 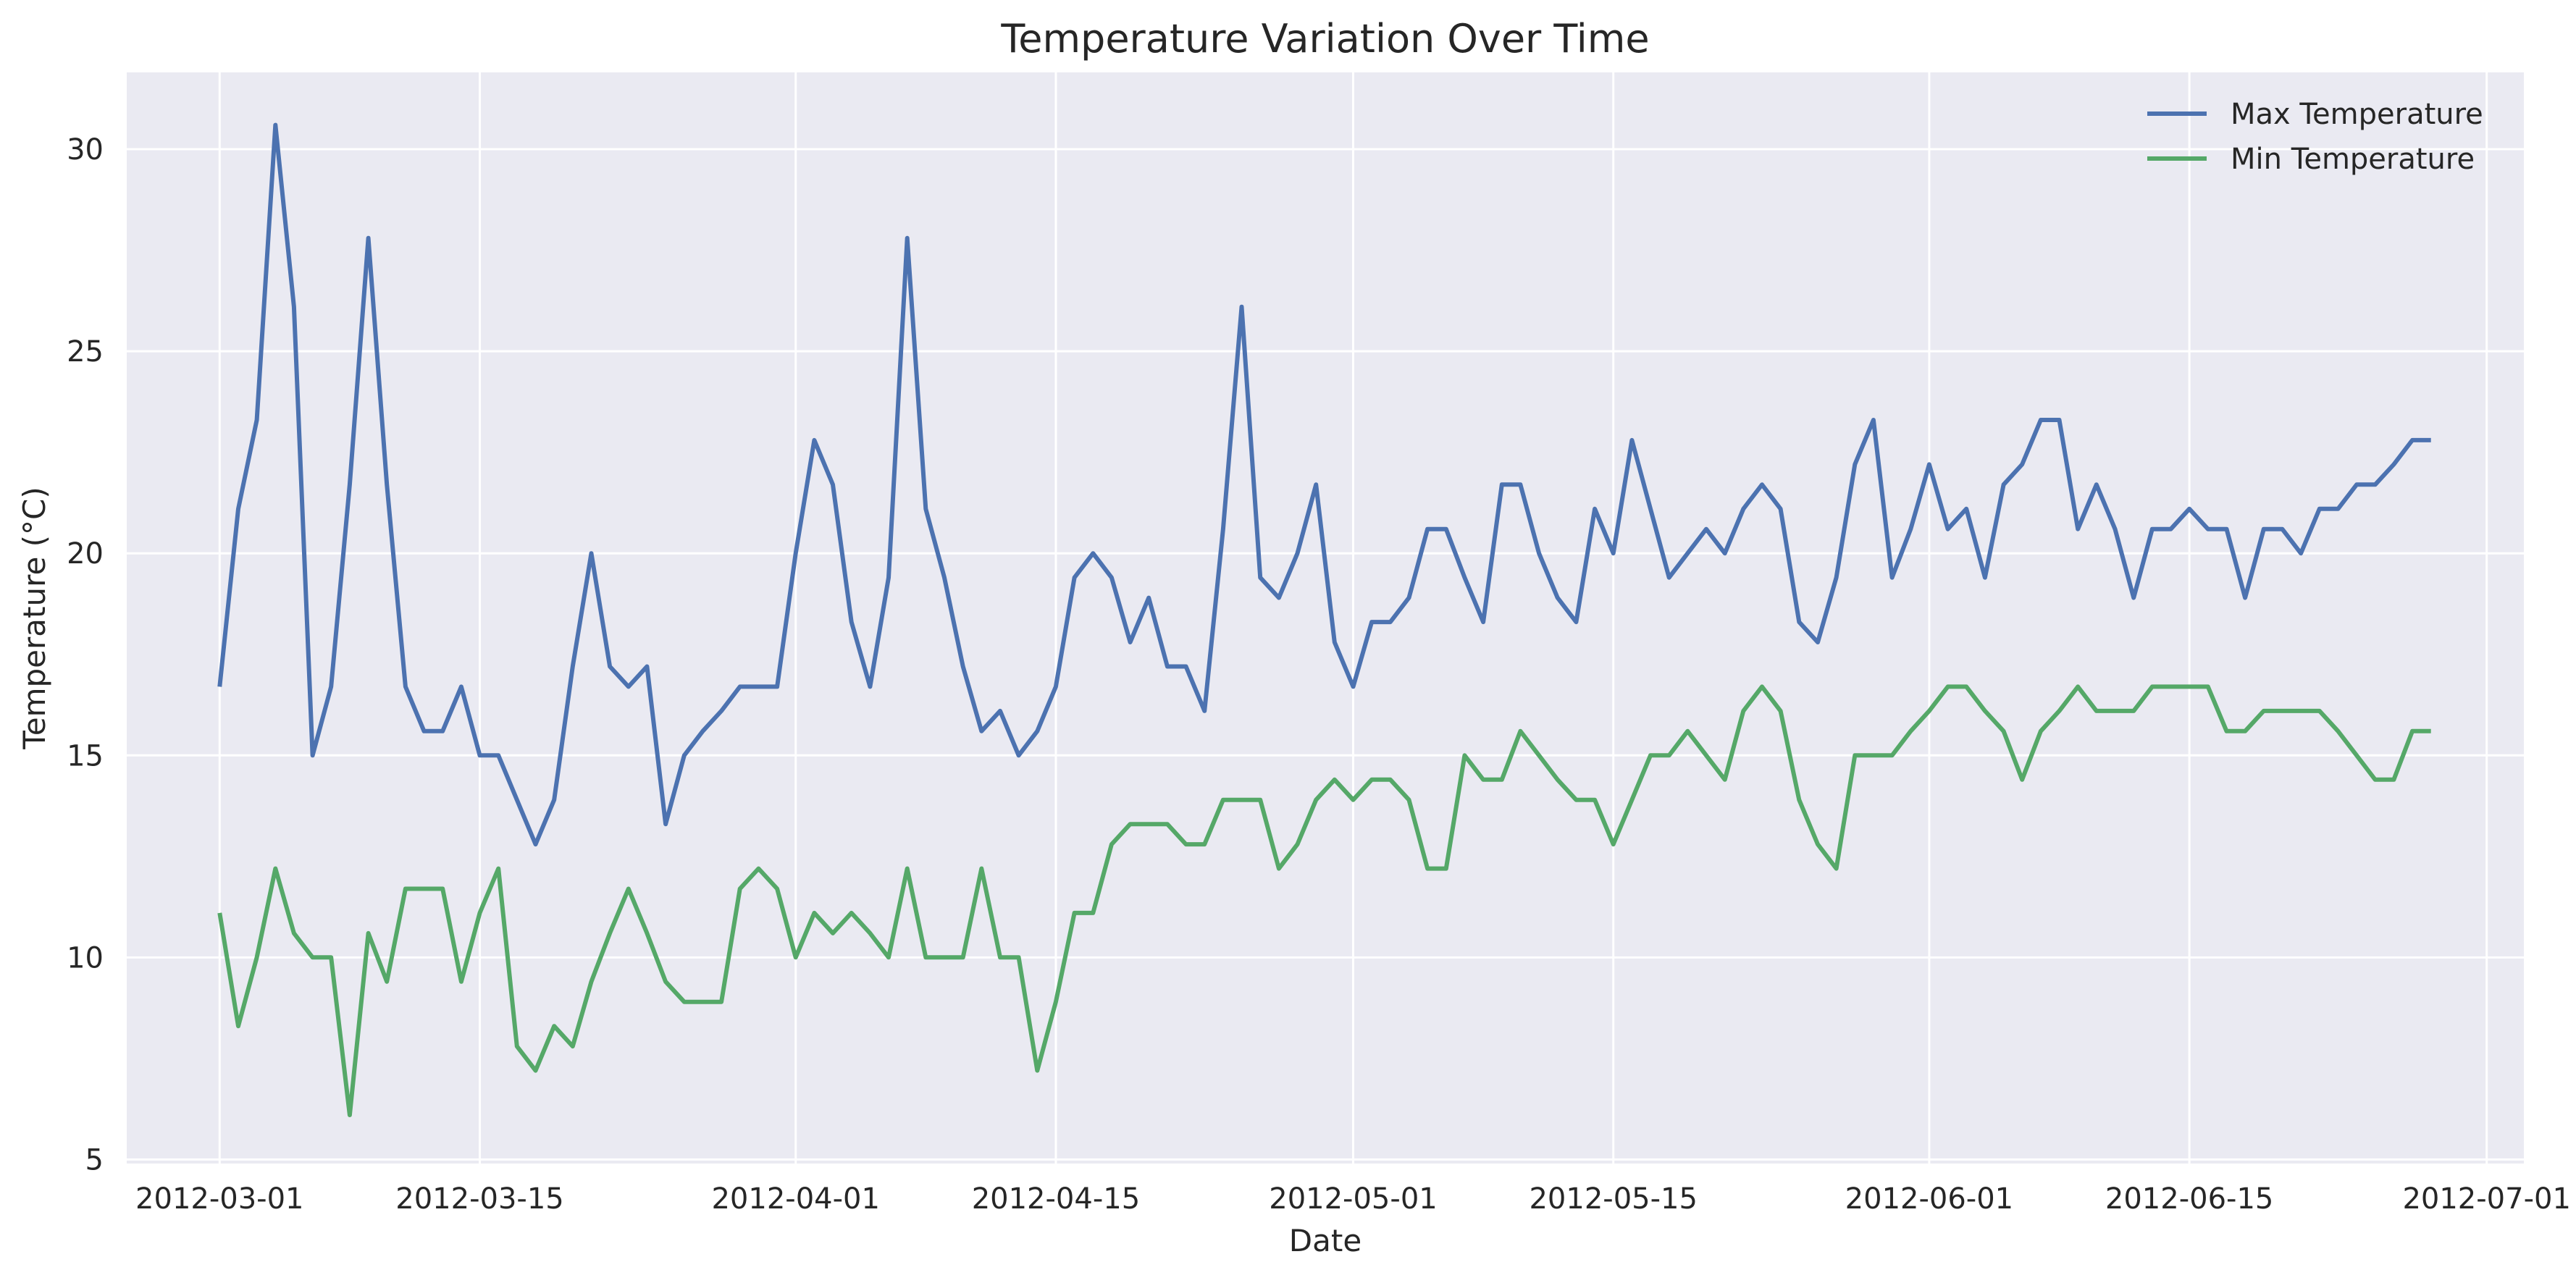 What do you see at coordinates (479, 1199) in the screenshot?
I see `x-tick-label: 2012-03-15` at bounding box center [479, 1199].